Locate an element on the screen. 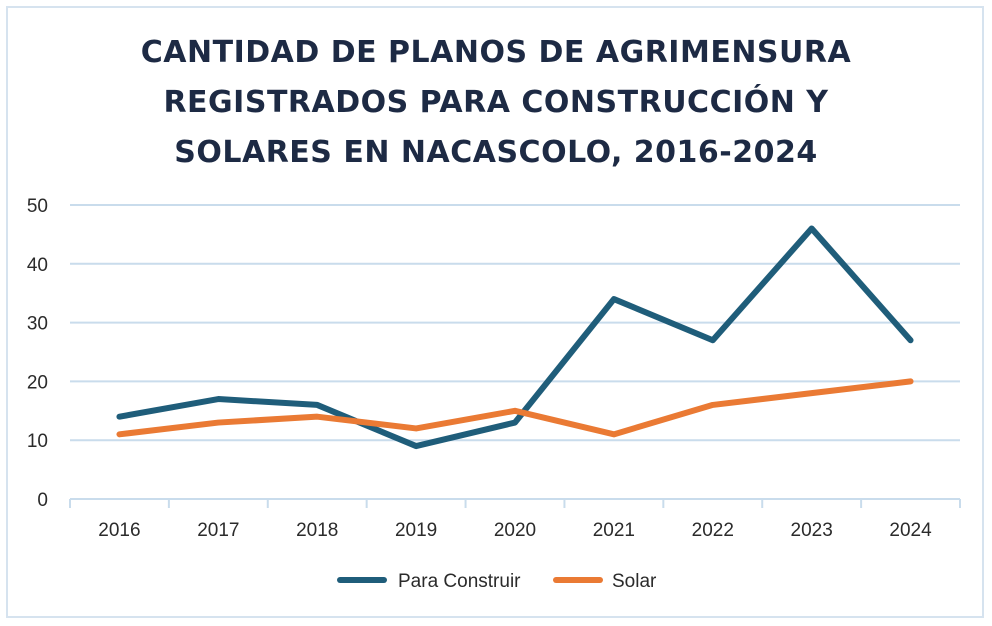 Image resolution: width=992 pixels, height=626 pixels. y-tick-label: 10 is located at coordinates (37, 441).